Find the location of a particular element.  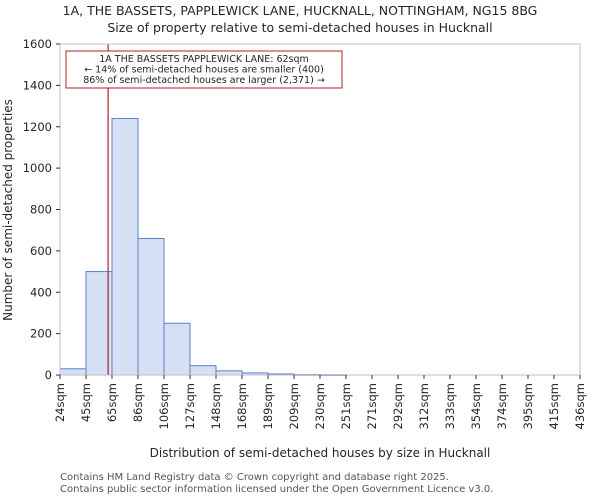

annotation-frame is located at coordinates (204, 69).